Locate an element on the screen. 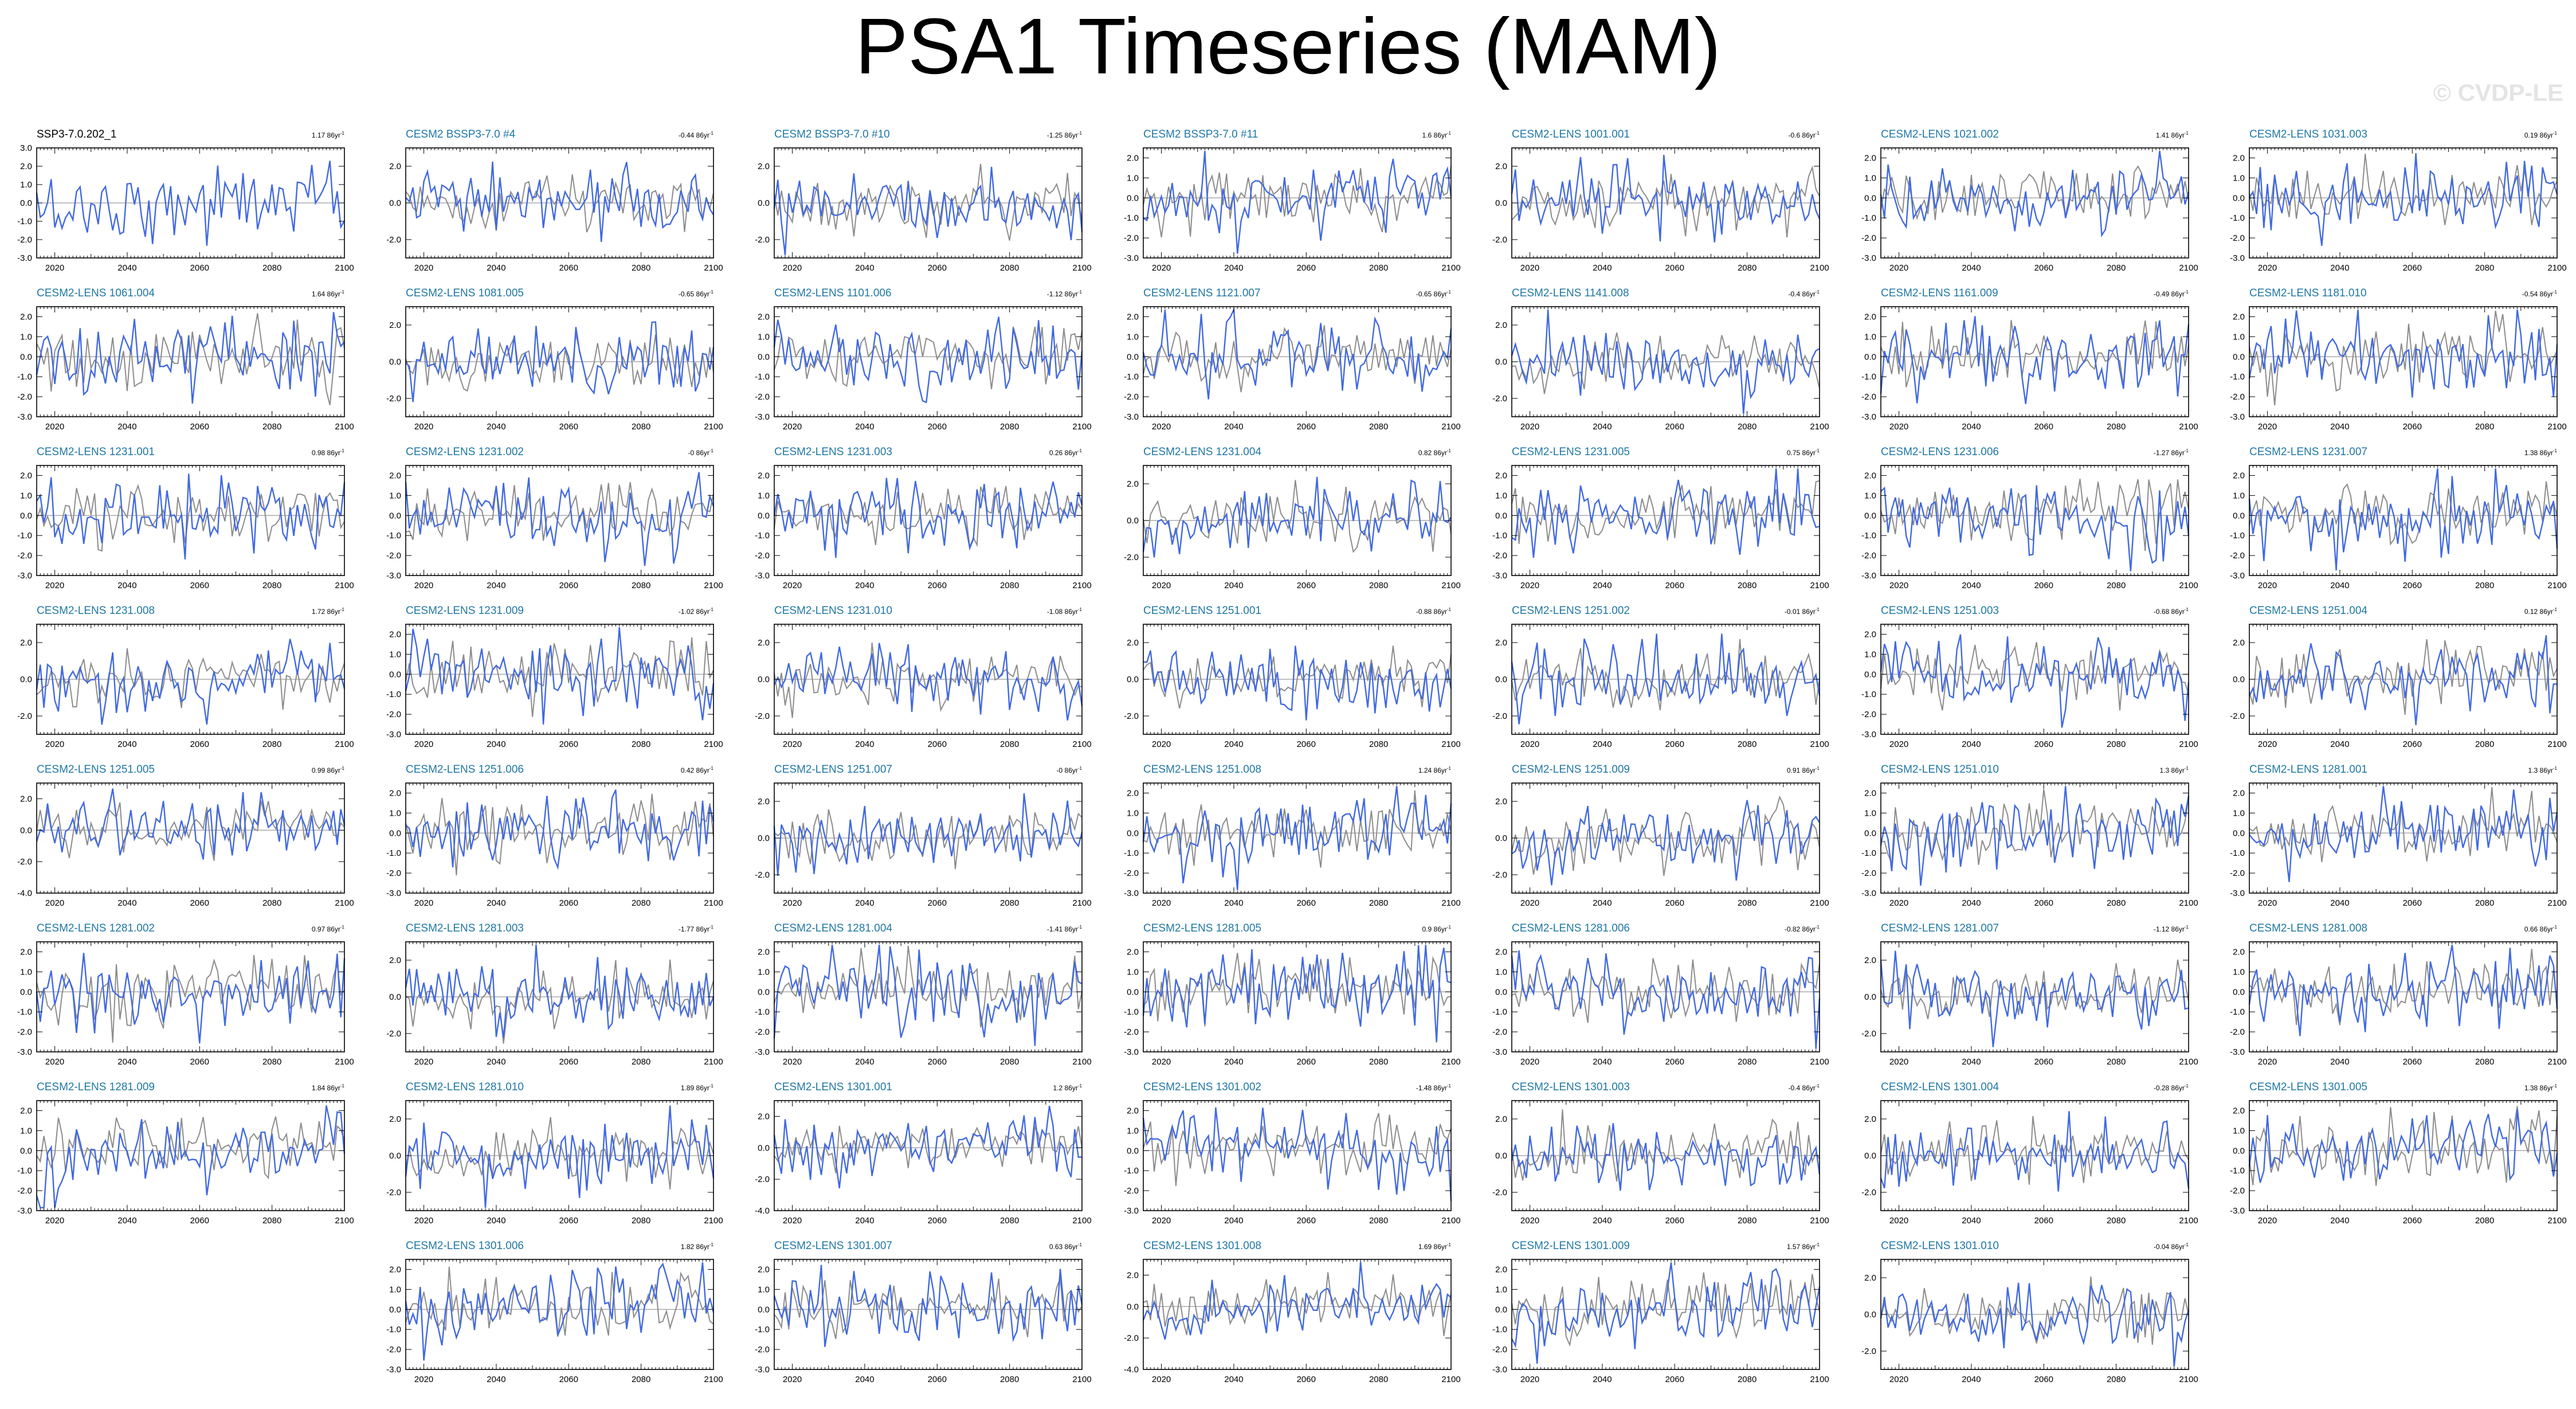 This screenshot has height=1409, width=2576. panel-trend-label: -0 86yr-1 is located at coordinates (700, 452).